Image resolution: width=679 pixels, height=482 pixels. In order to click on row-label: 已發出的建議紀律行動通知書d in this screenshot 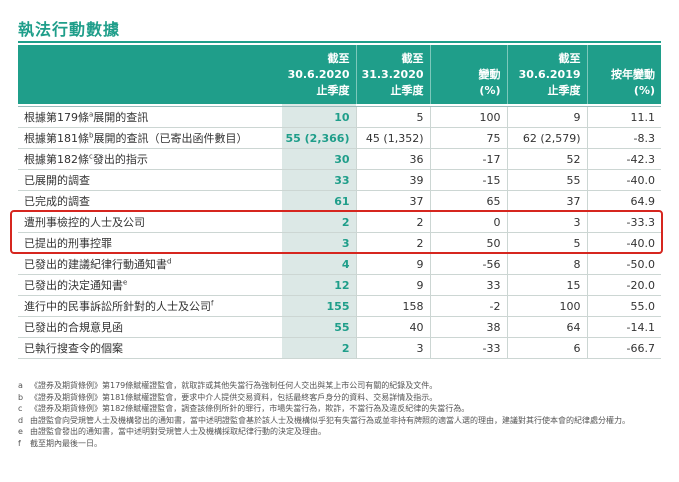, I will do `click(150, 264)`.